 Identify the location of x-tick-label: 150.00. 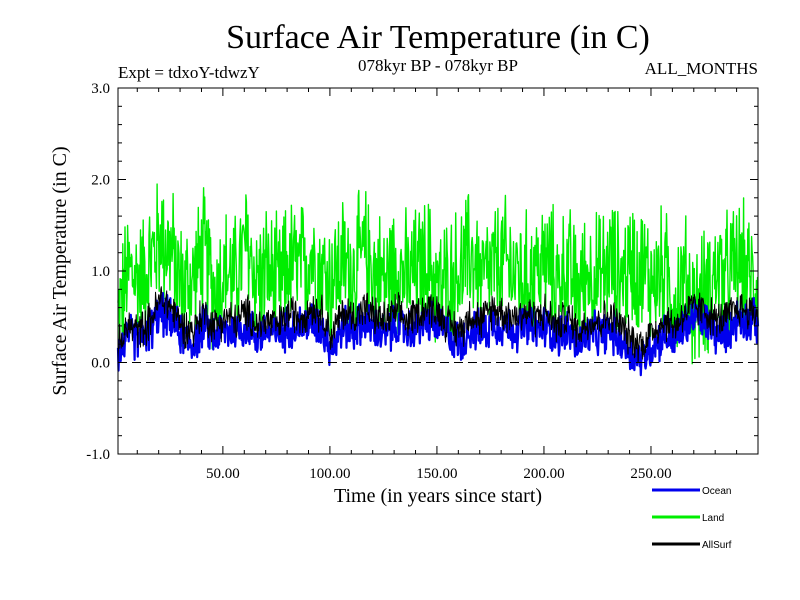
(436, 474).